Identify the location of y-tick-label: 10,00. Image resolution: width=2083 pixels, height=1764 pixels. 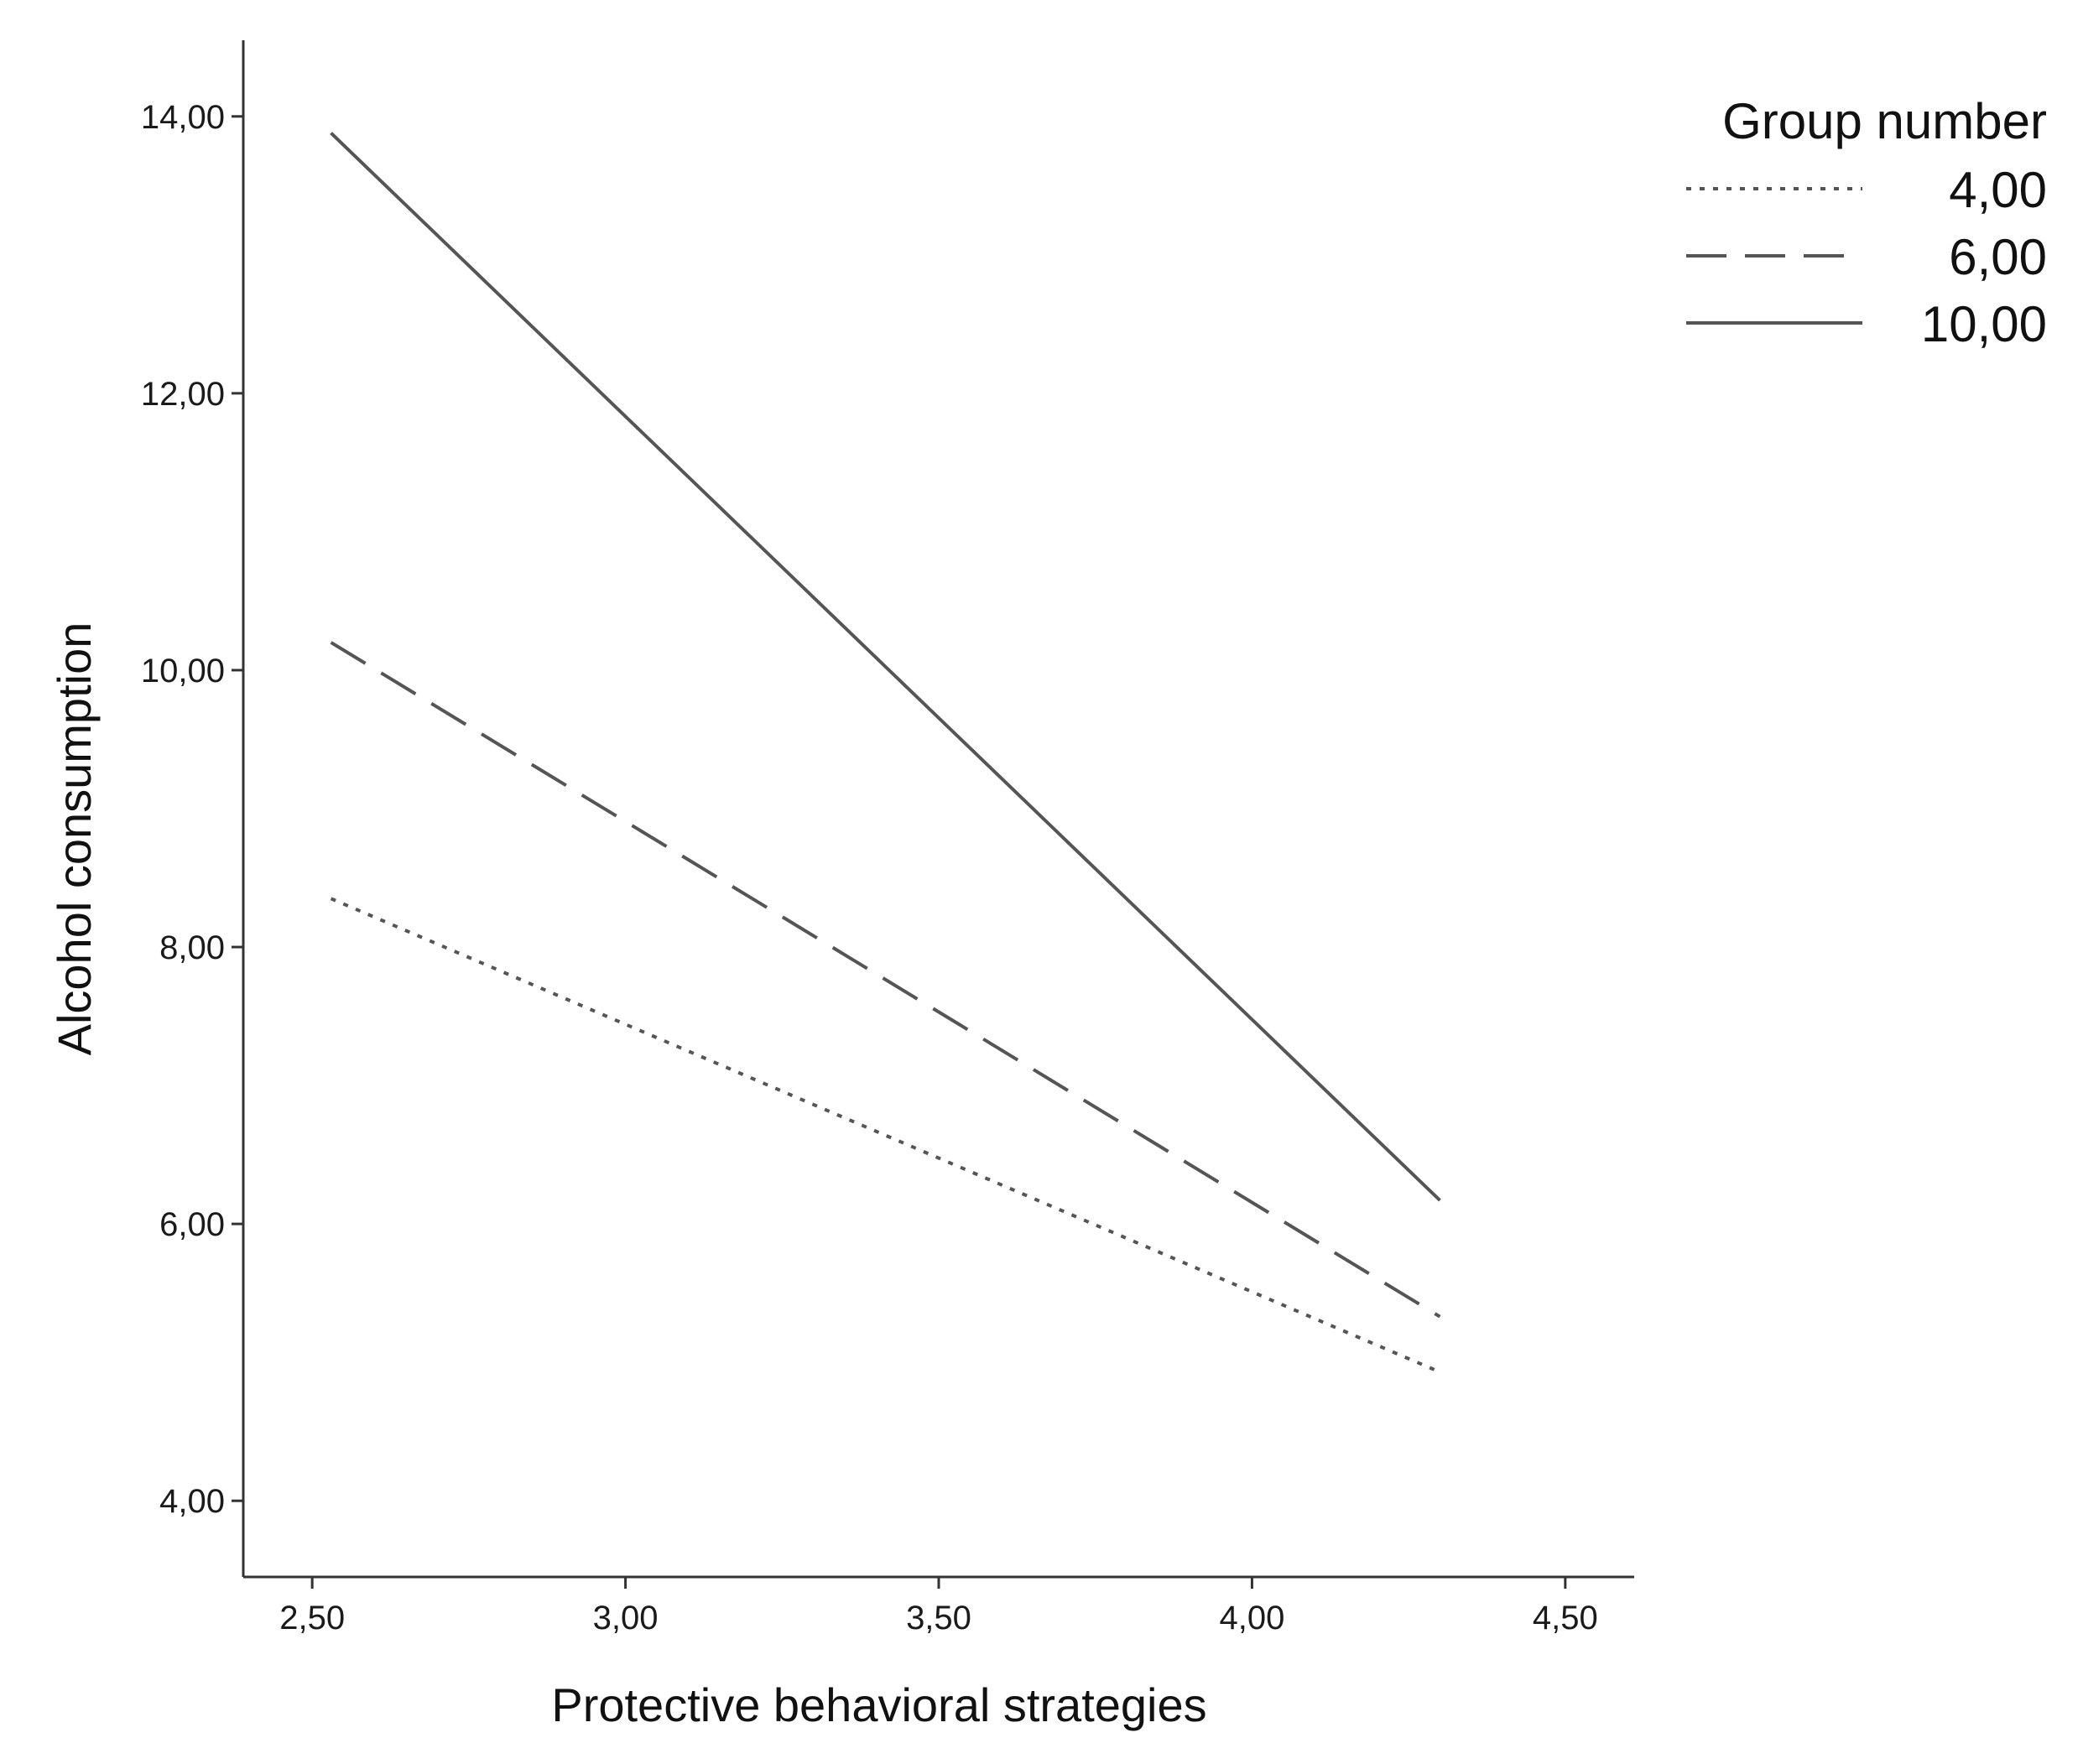
(183, 671).